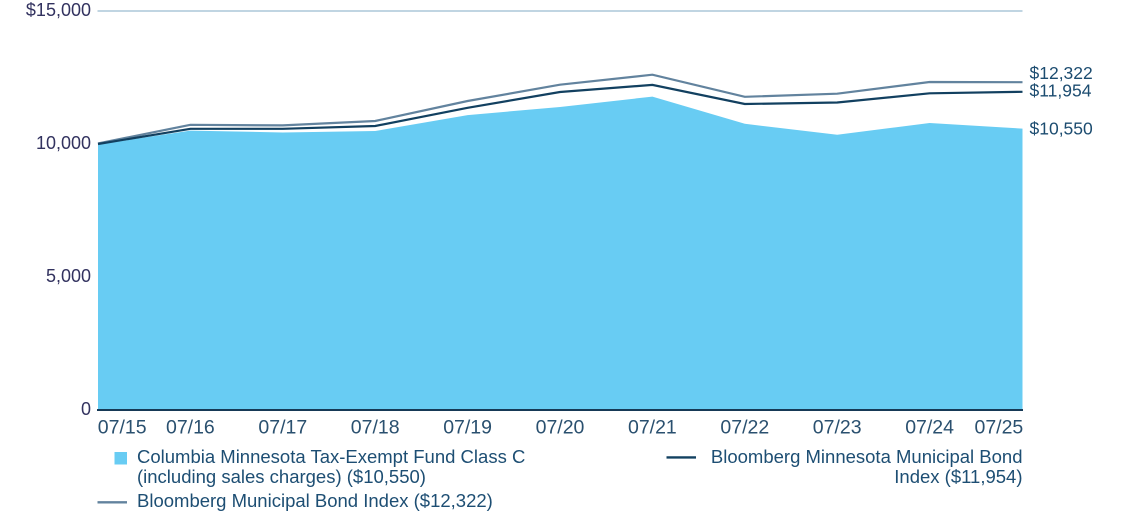 Image resolution: width=1121 pixels, height=520 pixels. Describe the element at coordinates (122, 428) in the screenshot. I see `svg-text: 07/15` at that location.